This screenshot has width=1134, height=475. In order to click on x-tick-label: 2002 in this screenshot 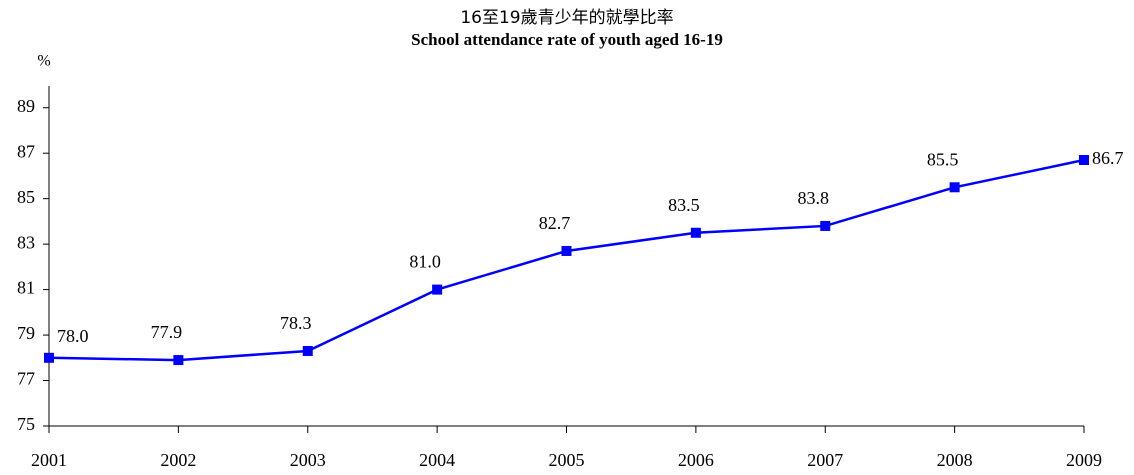, I will do `click(178, 460)`.